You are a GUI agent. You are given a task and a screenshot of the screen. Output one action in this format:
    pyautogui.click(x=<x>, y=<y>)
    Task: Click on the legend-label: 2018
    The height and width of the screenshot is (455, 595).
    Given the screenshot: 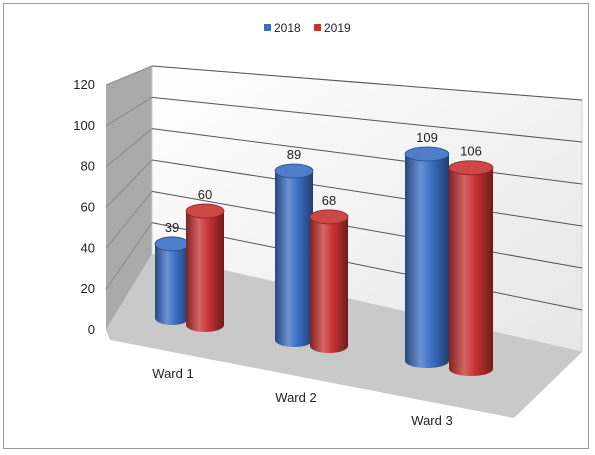 What is the action you would take?
    pyautogui.click(x=287, y=28)
    